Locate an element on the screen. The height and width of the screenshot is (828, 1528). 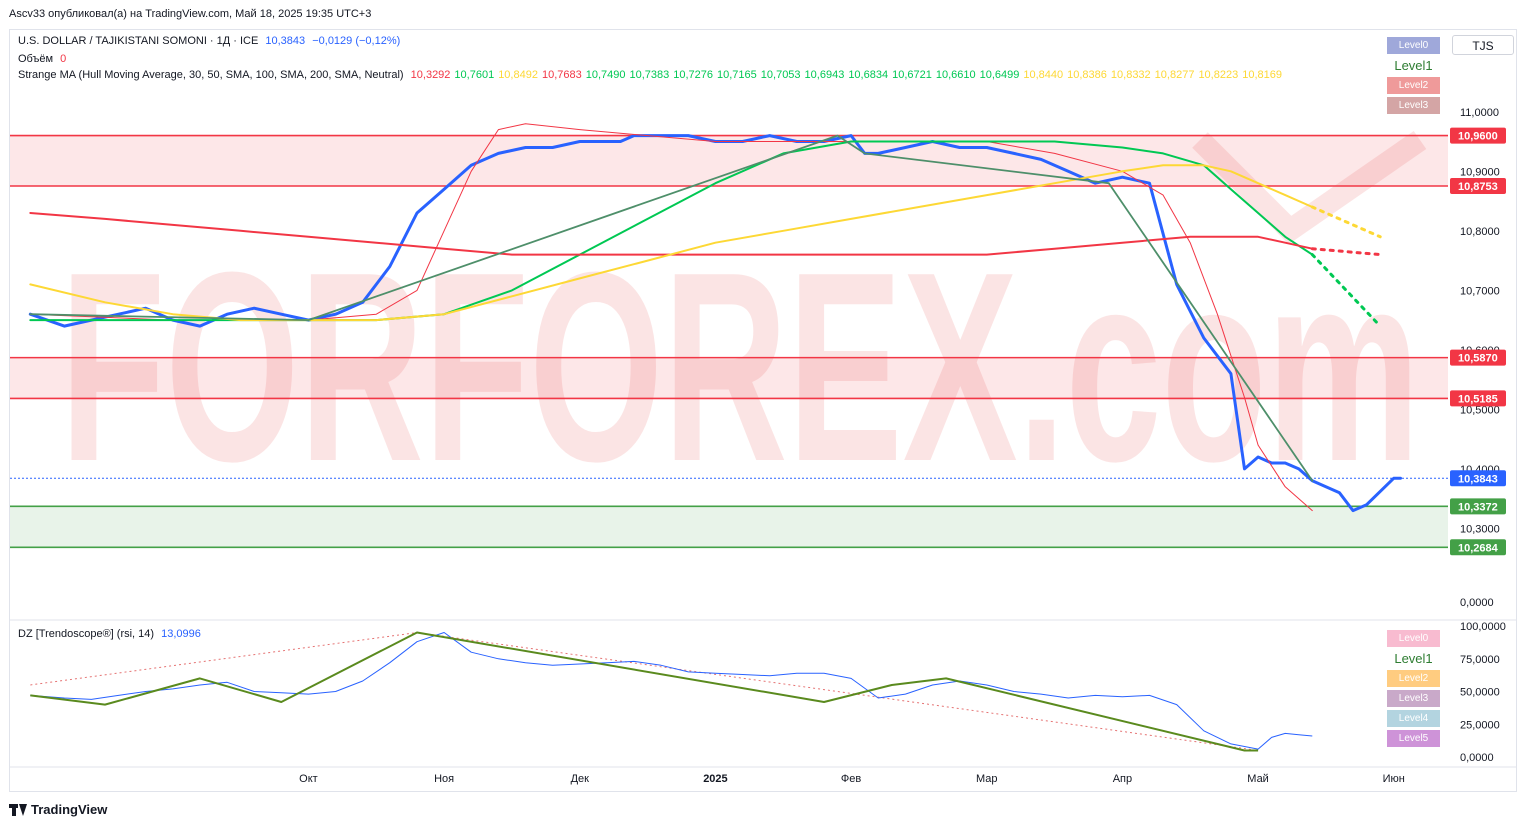
rsi-guide-down is located at coordinates (837, 691).